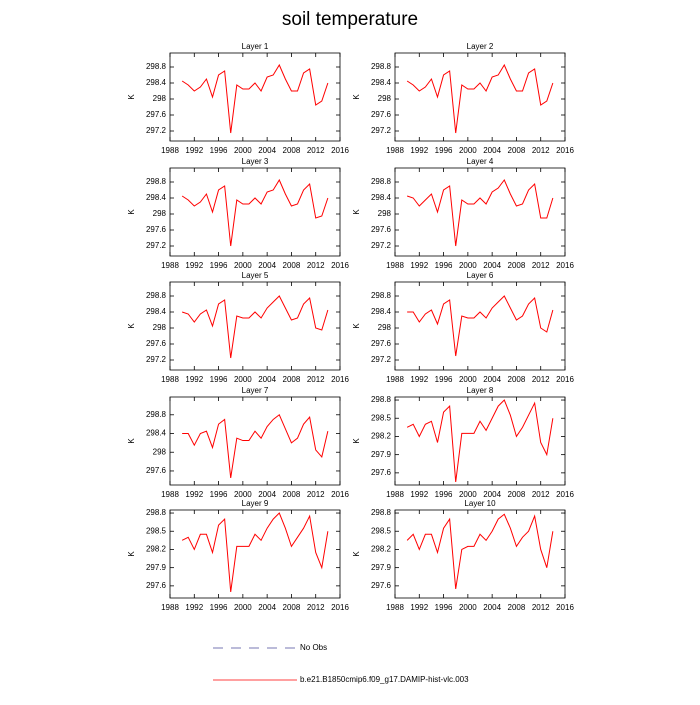 This screenshot has height=705, width=700. I want to click on y-tick-label: 297.9, so click(156, 567).